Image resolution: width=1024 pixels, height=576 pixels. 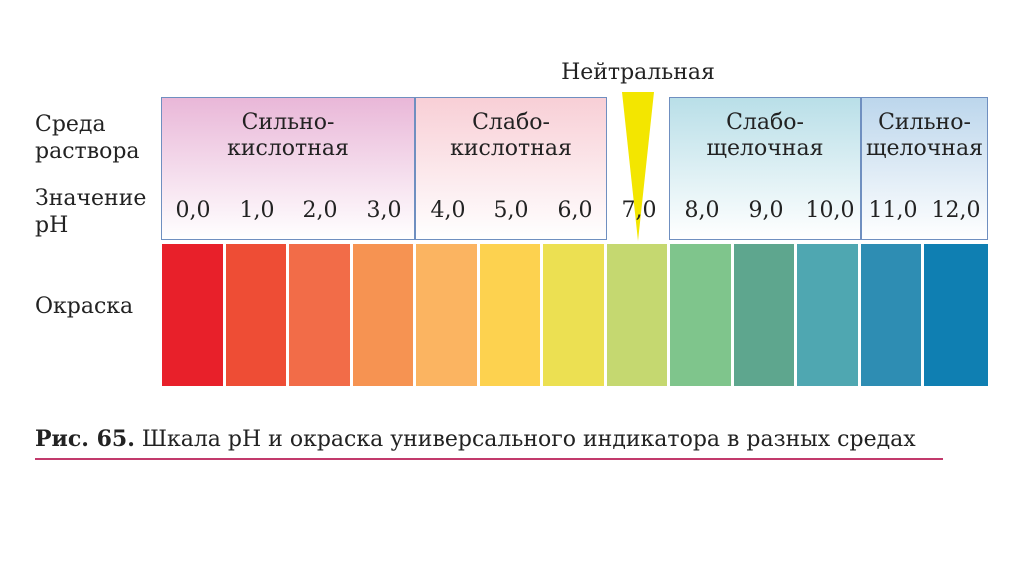 What do you see at coordinates (384, 210) in the screenshot?
I see `ph-value: 3,0` at bounding box center [384, 210].